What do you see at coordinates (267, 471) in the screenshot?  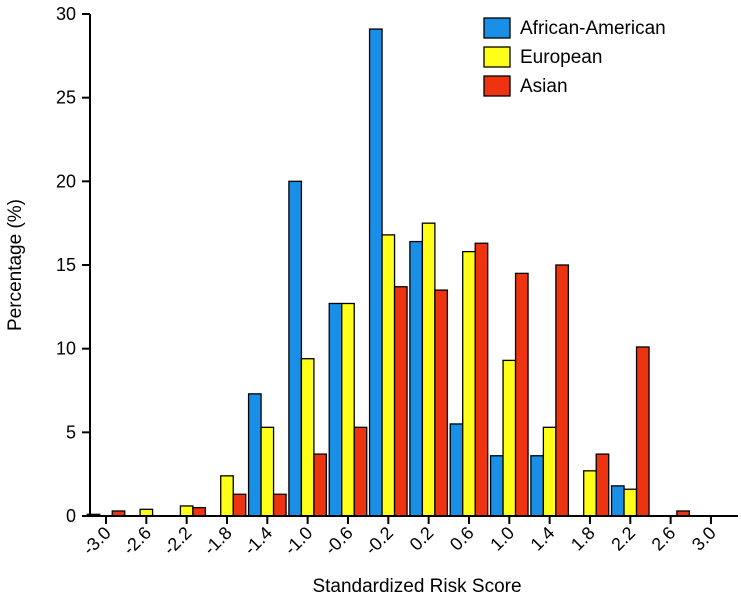 I see `bar-european--1.4` at bounding box center [267, 471].